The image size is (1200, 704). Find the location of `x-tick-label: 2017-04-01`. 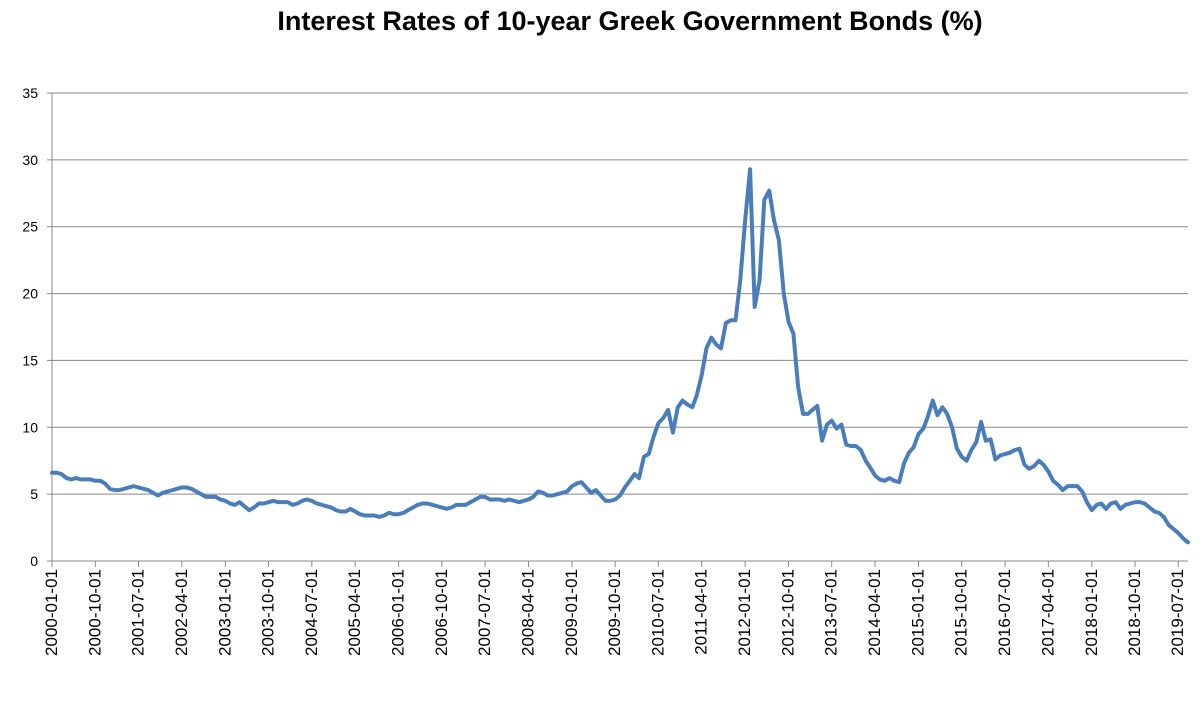

x-tick-label: 2017-04-01 is located at coordinates (1047, 612).